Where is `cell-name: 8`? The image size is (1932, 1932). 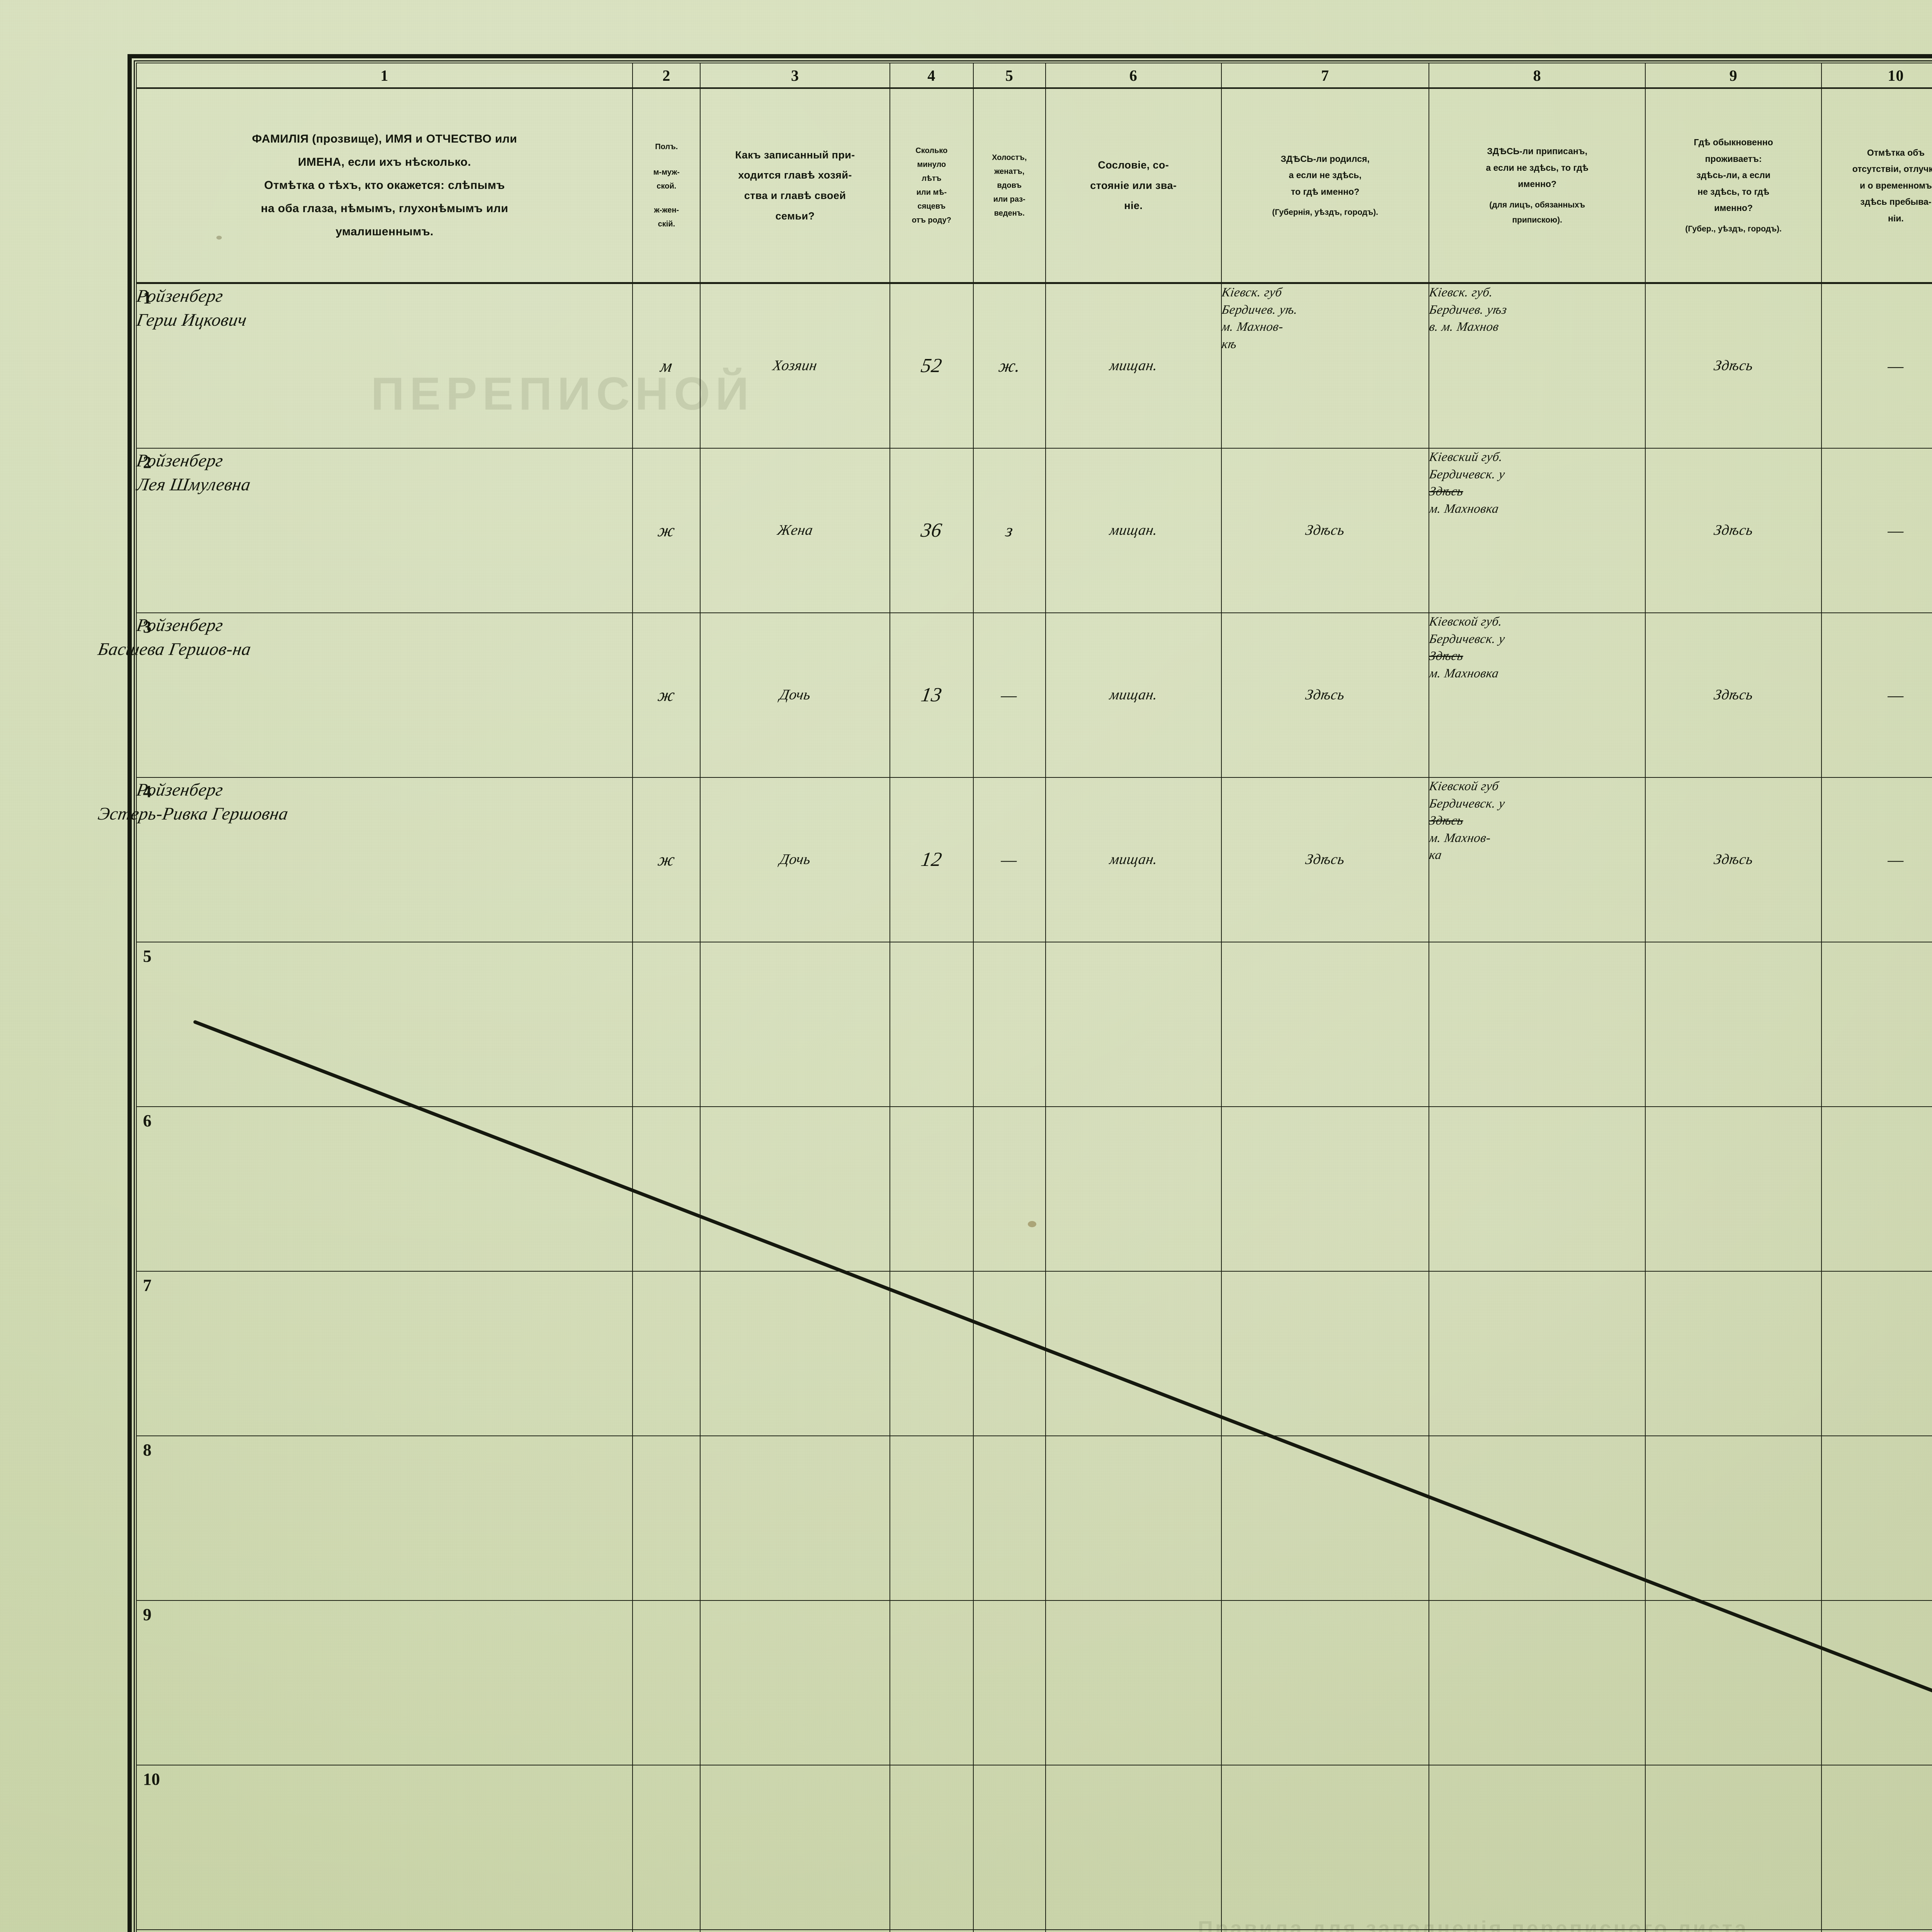
cell-name: 8 is located at coordinates (385, 1518).